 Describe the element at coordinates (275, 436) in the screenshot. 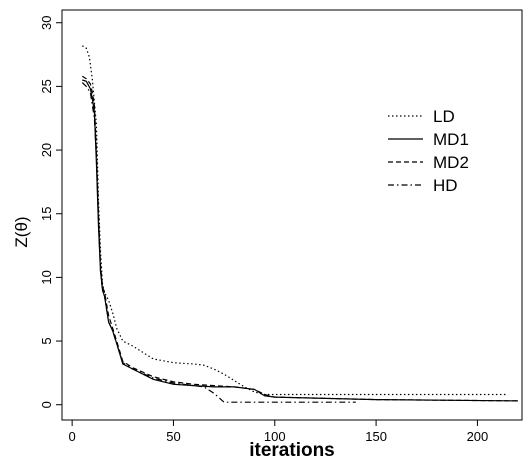

I see `x-tick-label: 100` at that location.